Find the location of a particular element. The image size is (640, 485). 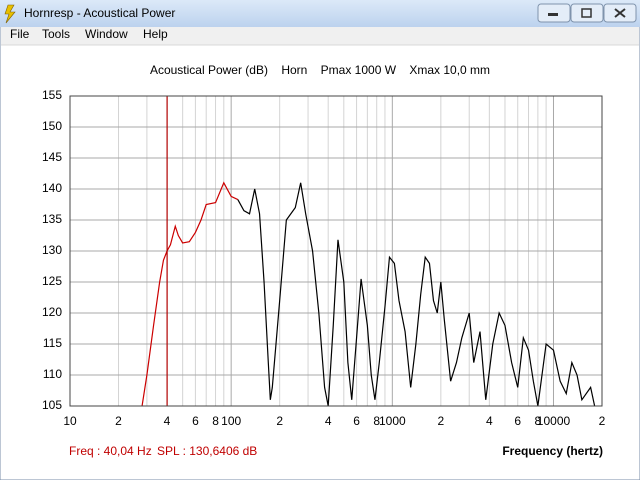

maximize-button is located at coordinates (587, 13).